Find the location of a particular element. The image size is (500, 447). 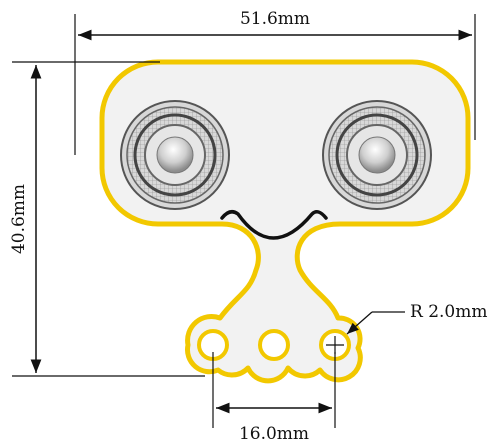

pad-pitch-label: 16.0mm is located at coordinates (274, 434).